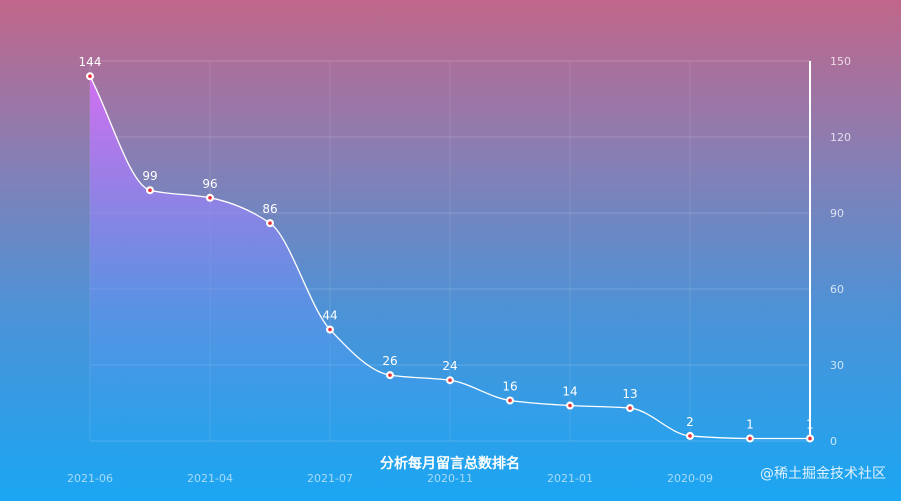 The width and height of the screenshot is (901, 501). Describe the element at coordinates (823, 474) in the screenshot. I see `watermark: @稀土掘金技术社区` at that location.